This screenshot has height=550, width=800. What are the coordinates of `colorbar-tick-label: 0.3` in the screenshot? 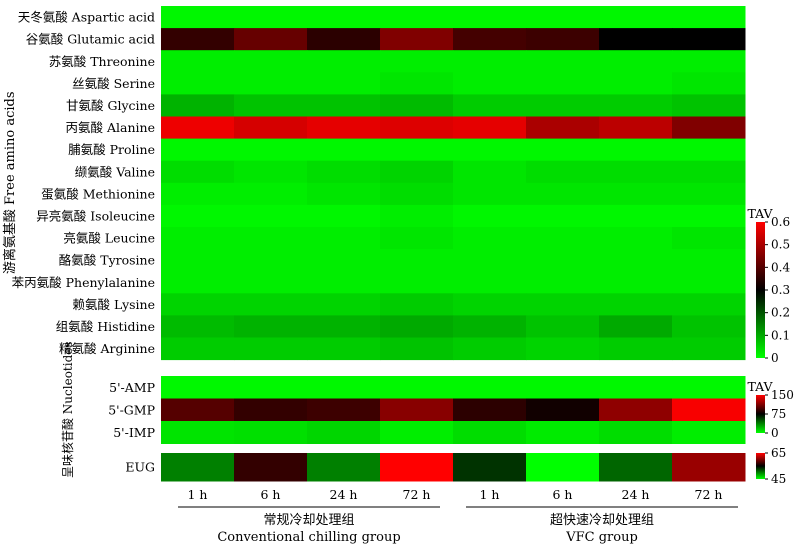 It's located at (780, 290).